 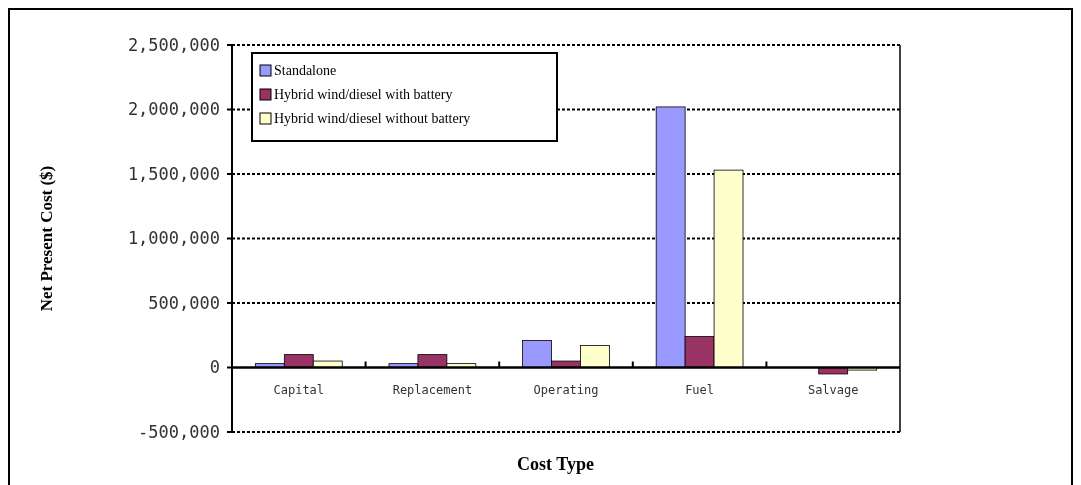 I want to click on x-axis-title: Cost Type, so click(x=555, y=464).